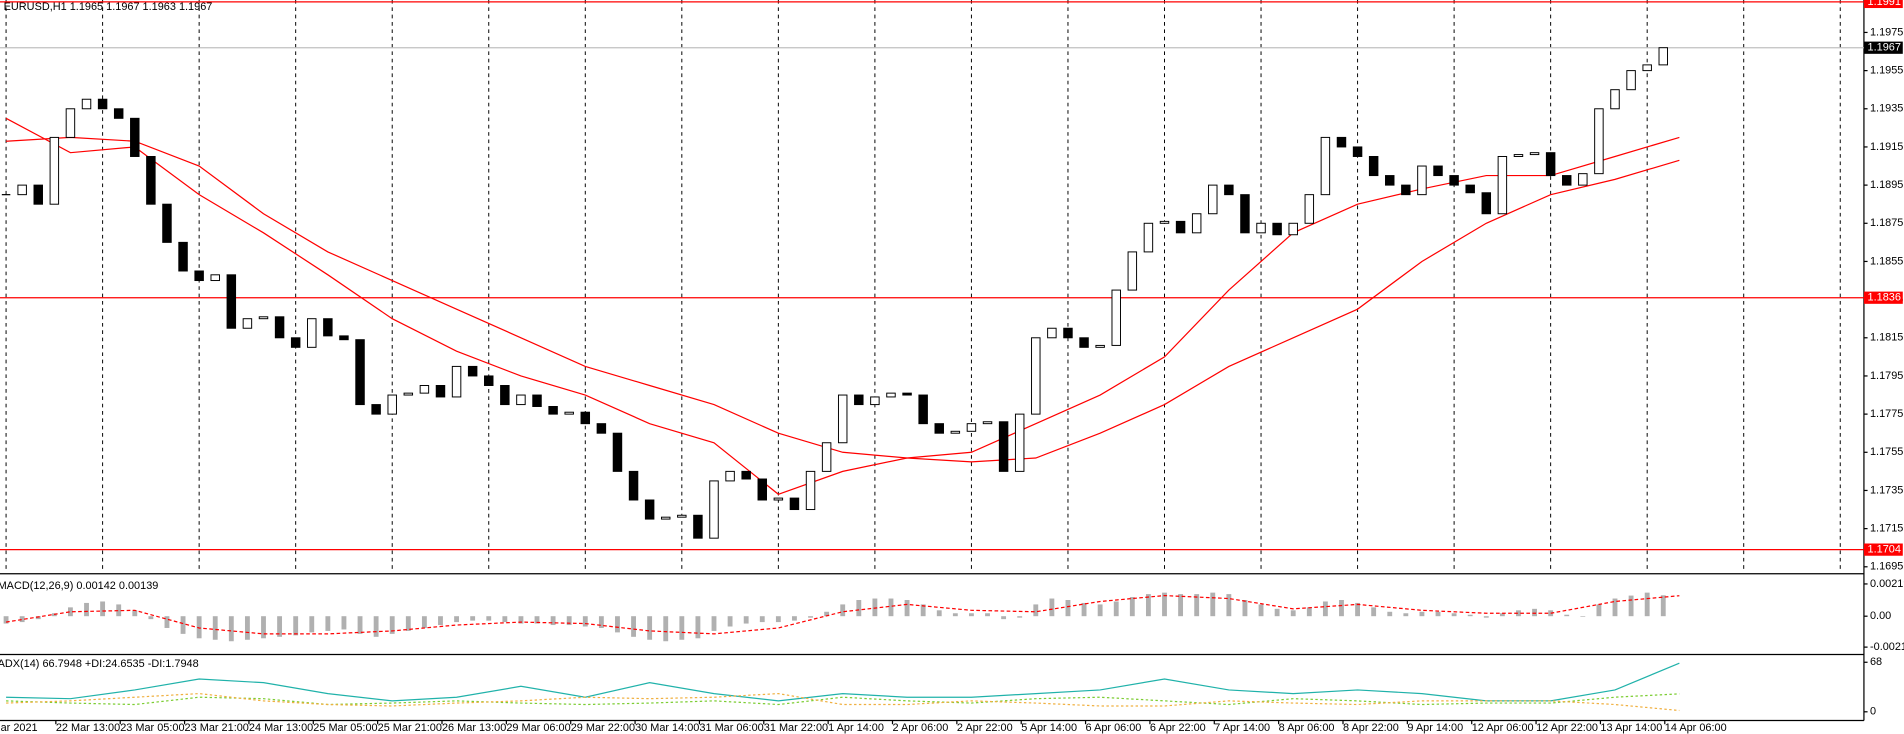 This screenshot has width=1904, height=734. I want to click on x-tick-label: 12 Apr 22:00, so click(1567, 728).